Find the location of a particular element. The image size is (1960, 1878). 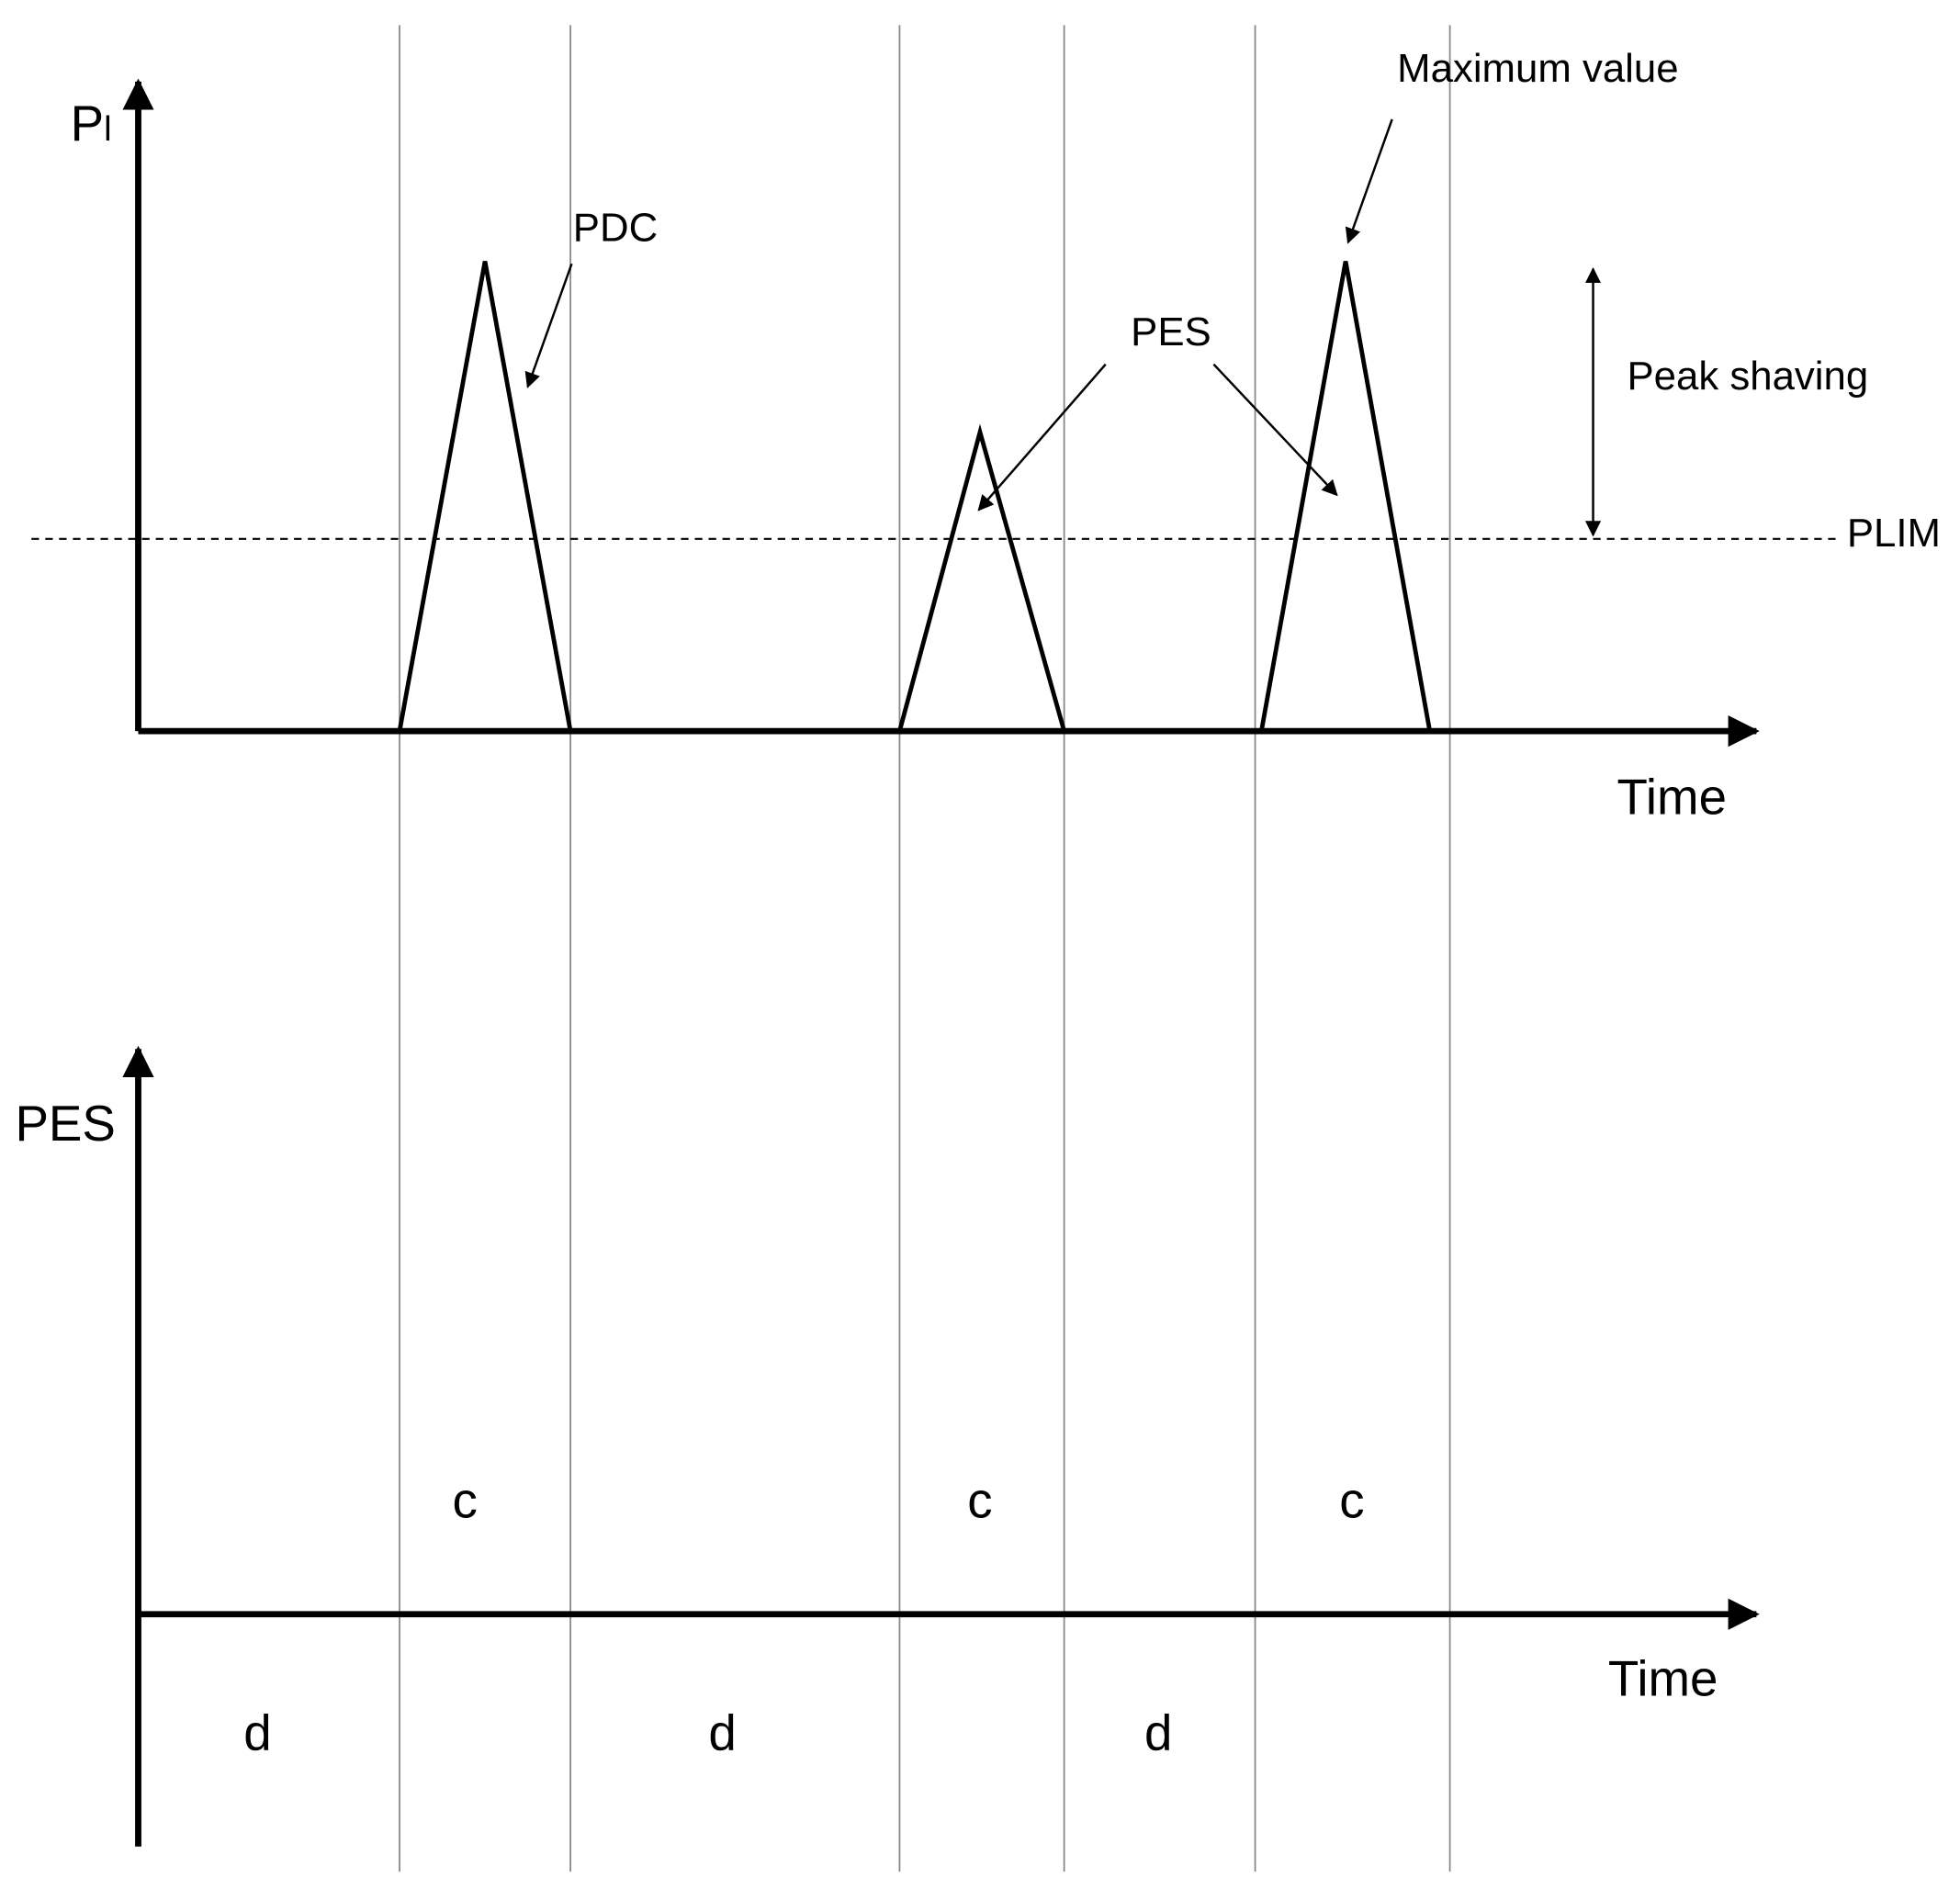

y-label-sub: l is located at coordinates (108, 129).